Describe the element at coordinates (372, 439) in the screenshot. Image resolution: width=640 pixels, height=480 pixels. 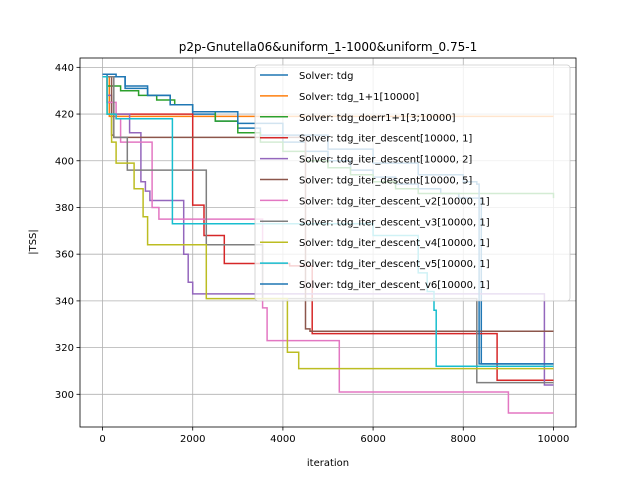
I see `x-tick-label: 6000` at that location.